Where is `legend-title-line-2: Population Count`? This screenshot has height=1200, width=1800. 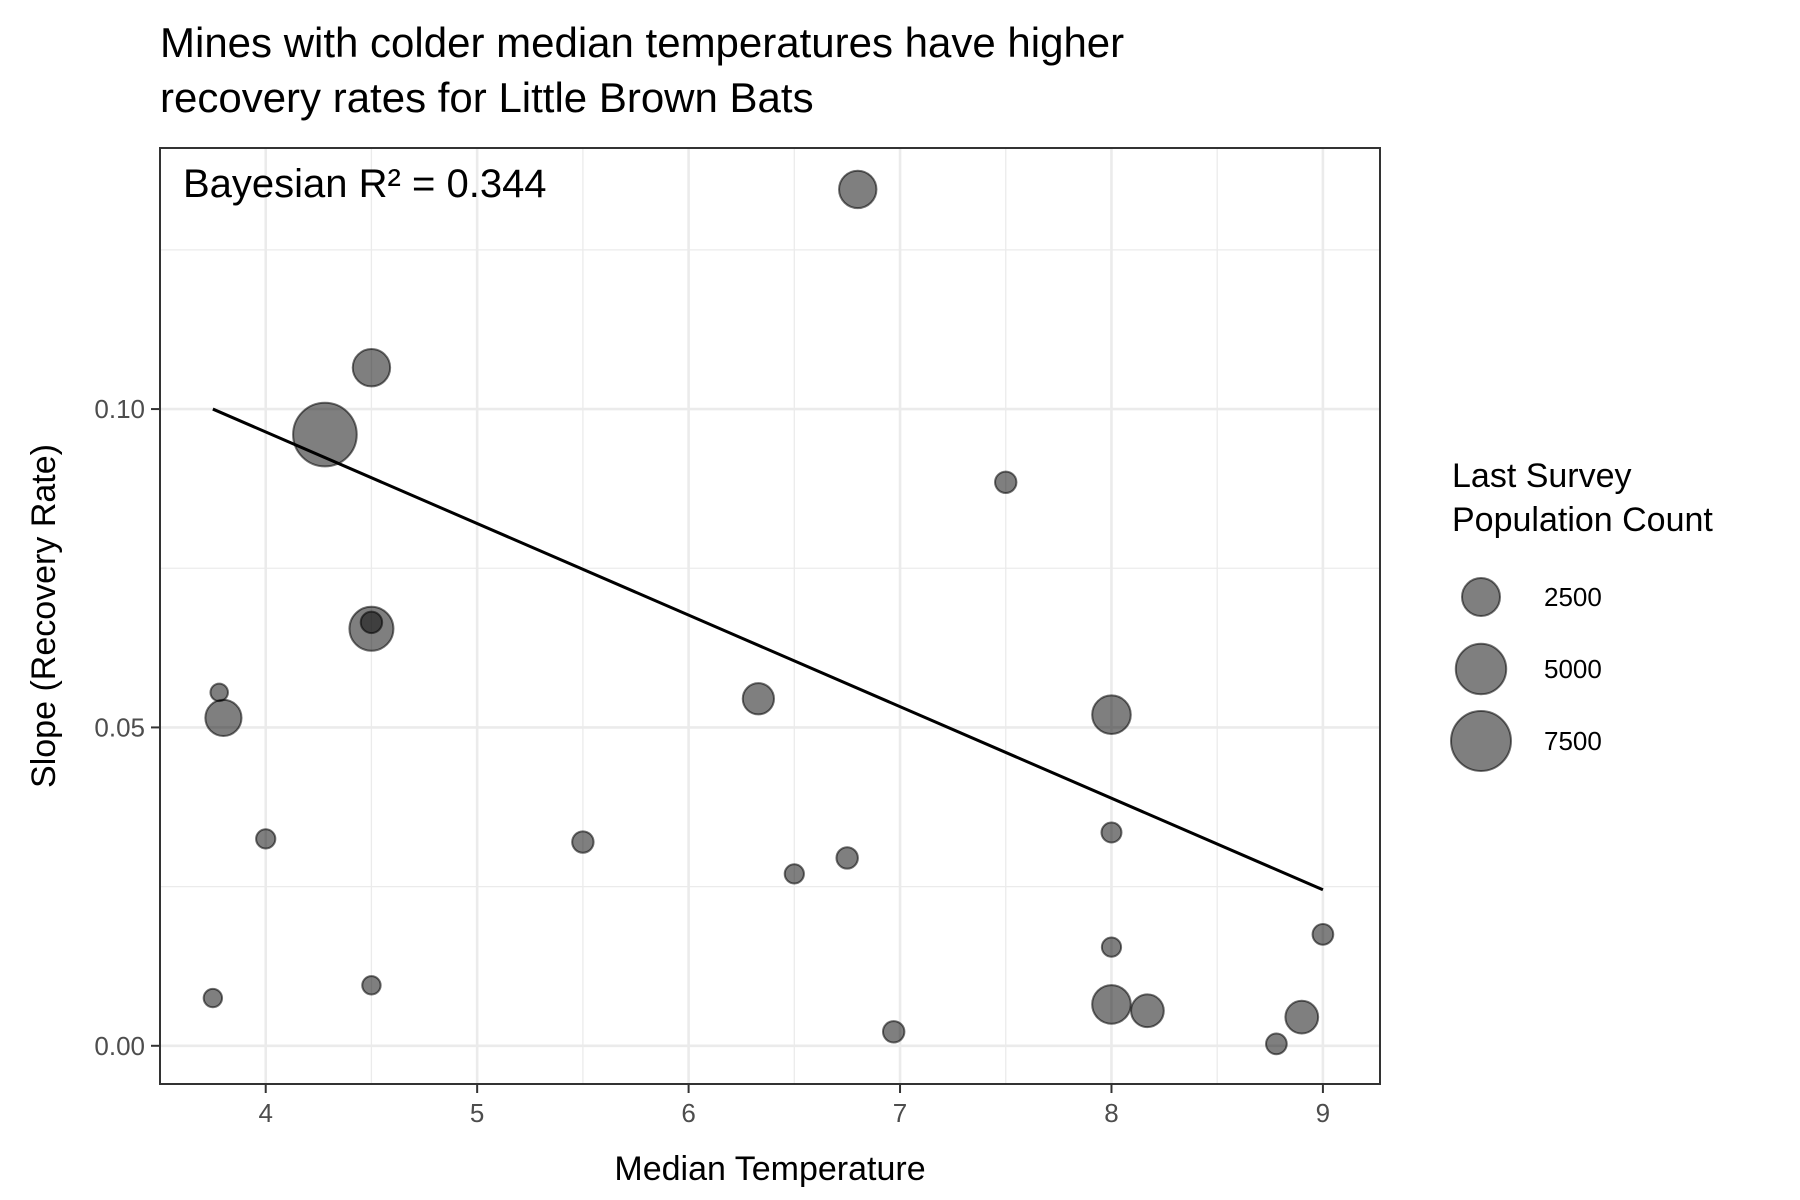 legend-title-line-2: Population Count is located at coordinates (1582, 520).